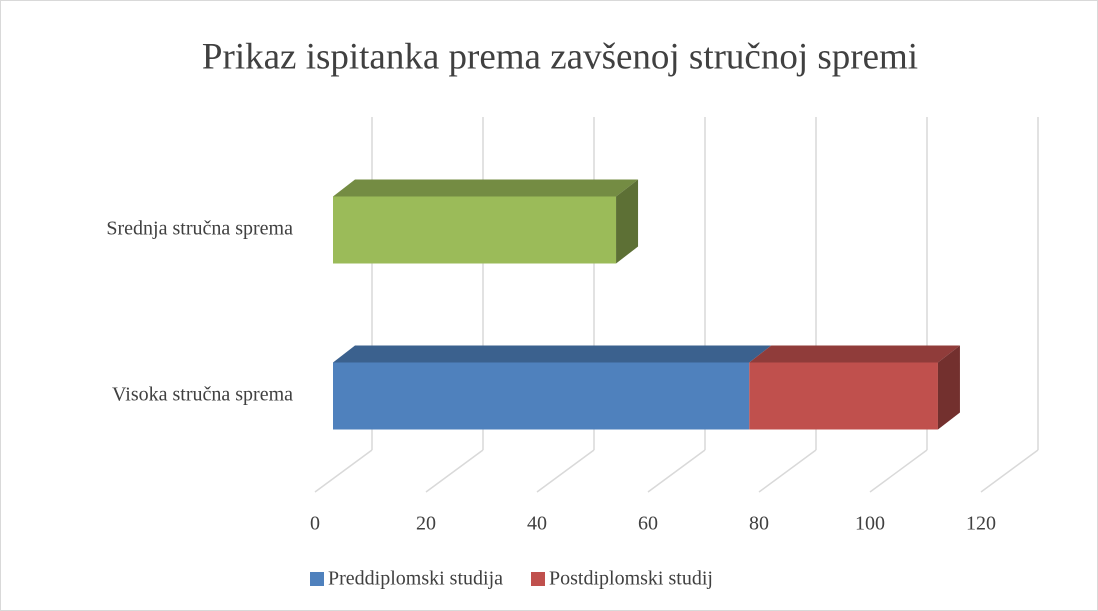 The height and width of the screenshot is (611, 1098). What do you see at coordinates (537, 524) in the screenshot?
I see `x-tick-label: 40` at bounding box center [537, 524].